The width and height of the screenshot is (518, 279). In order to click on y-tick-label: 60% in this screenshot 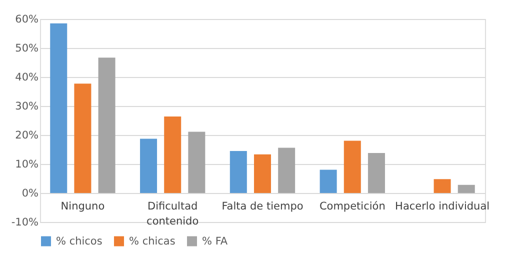, I will do `click(27, 20)`.